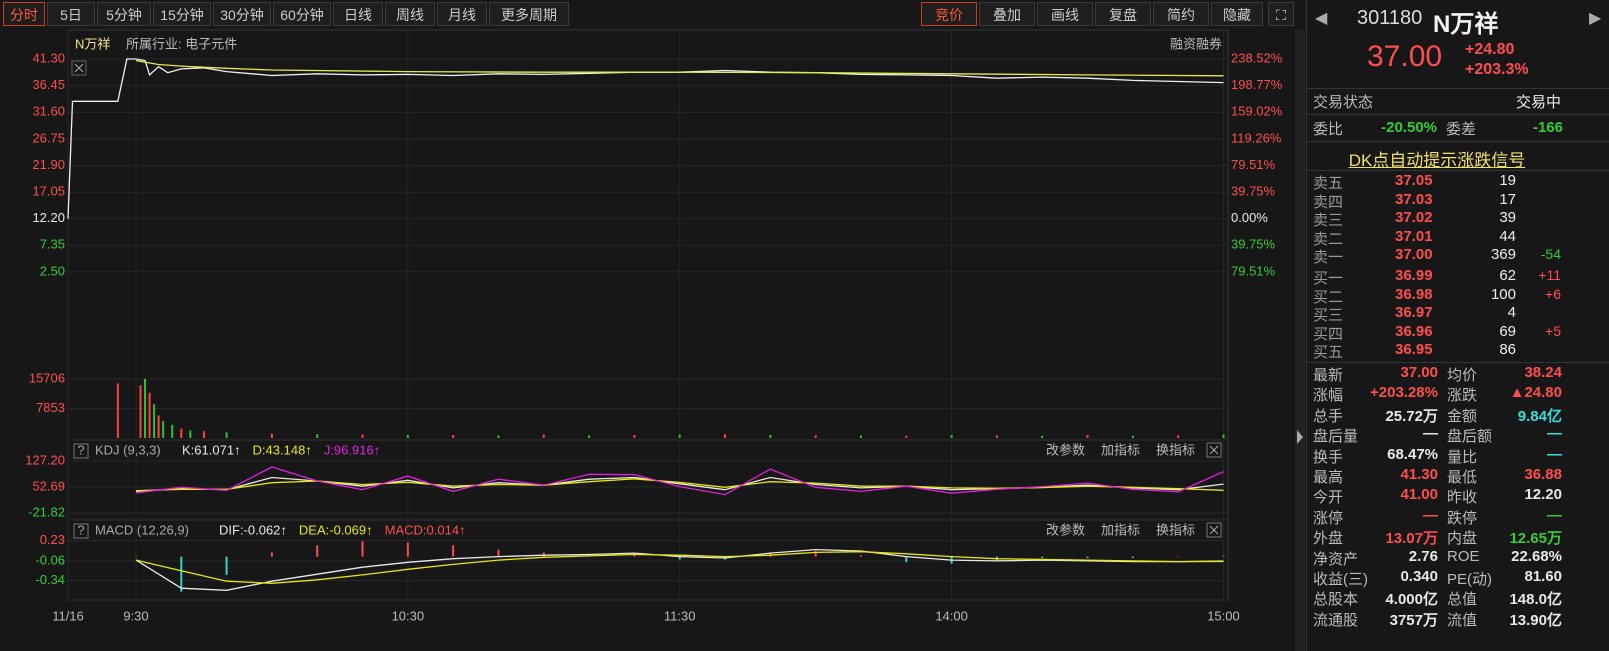 The image size is (1609, 651). What do you see at coordinates (1181, 14) in the screenshot?
I see `tool-button: 简约` at bounding box center [1181, 14].